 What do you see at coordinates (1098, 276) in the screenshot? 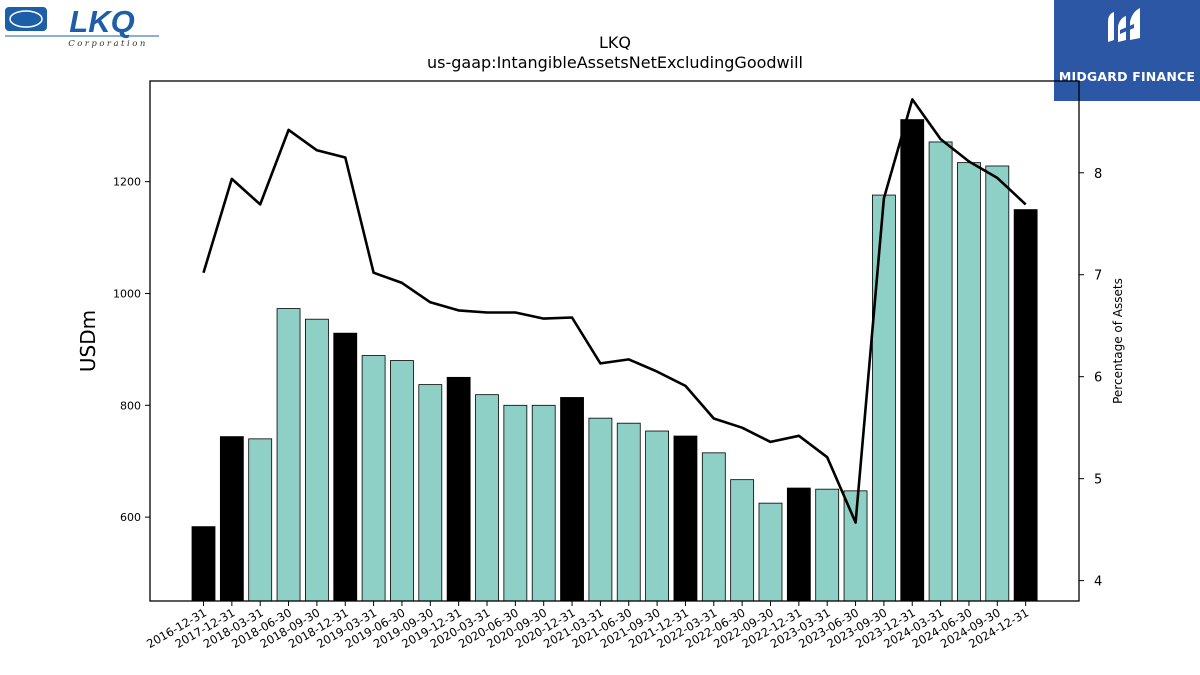
I see `y2-tick-label: 7` at bounding box center [1098, 276].